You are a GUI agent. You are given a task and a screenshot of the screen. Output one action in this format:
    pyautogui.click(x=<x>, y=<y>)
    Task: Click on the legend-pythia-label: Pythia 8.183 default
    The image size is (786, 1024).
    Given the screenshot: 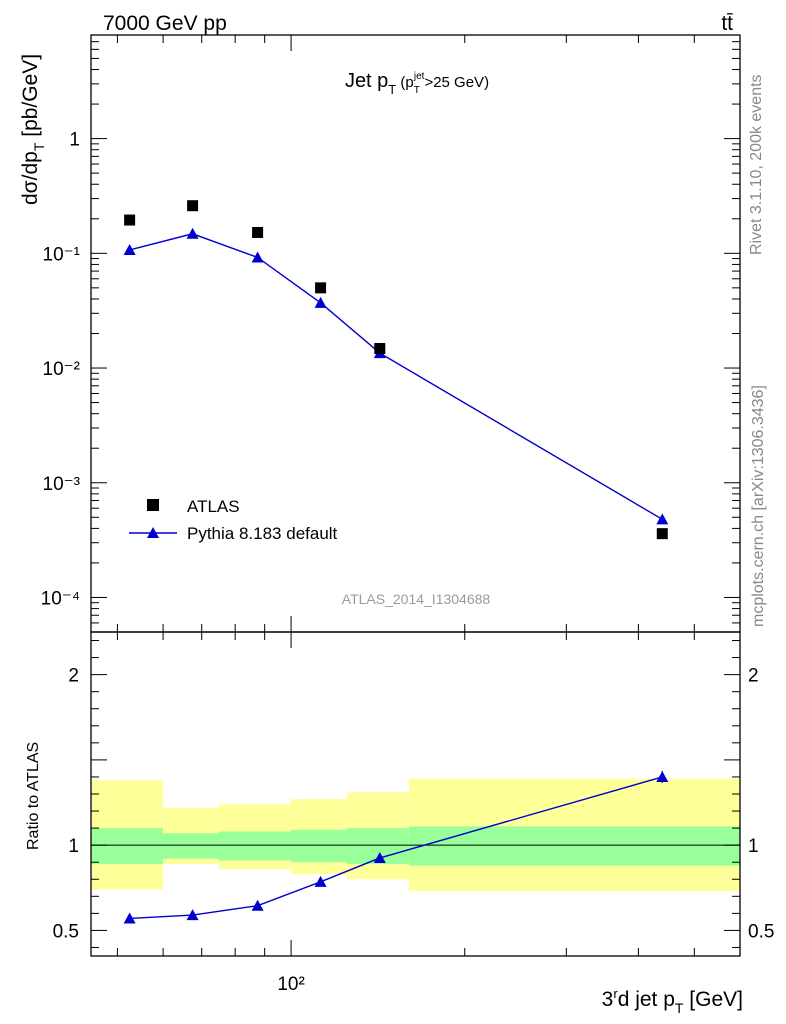 What is the action you would take?
    pyautogui.click(x=262, y=533)
    